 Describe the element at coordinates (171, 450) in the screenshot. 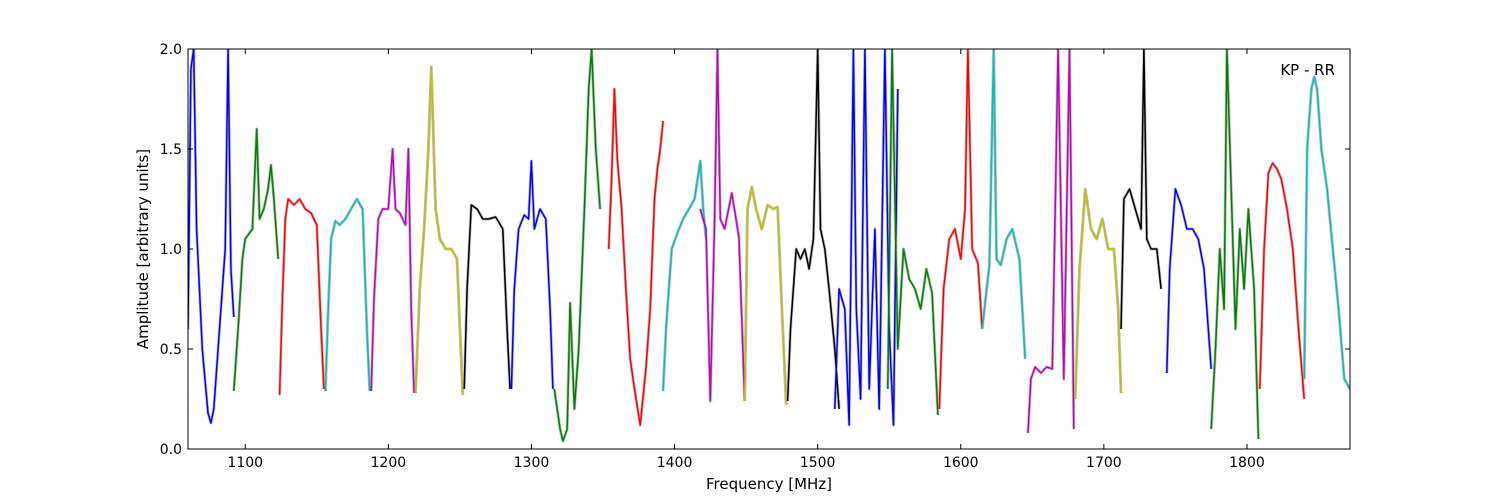

I see `y-tick-label: 0.0` at that location.